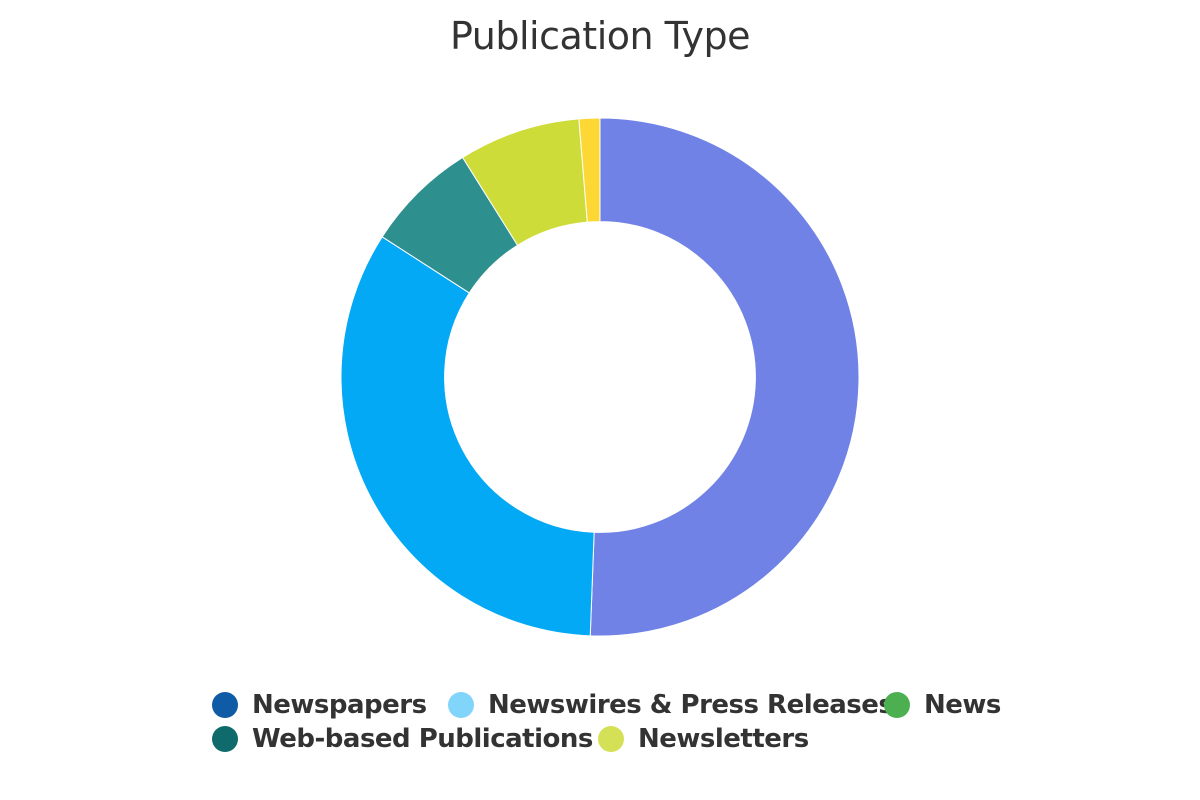 The image size is (1200, 800). I want to click on legend-item-web-based-publications: Web-based Publications, so click(402, 739).